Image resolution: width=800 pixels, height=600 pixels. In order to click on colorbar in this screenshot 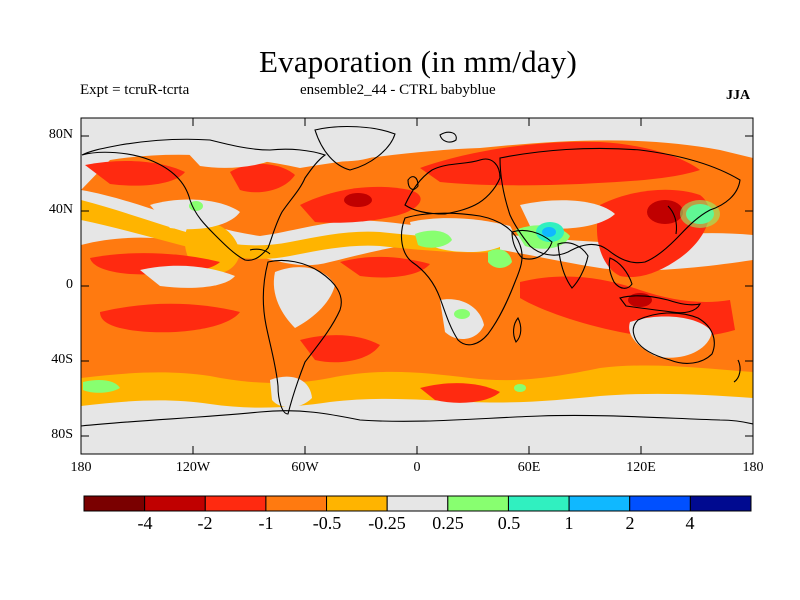, I will do `click(417, 503)`.